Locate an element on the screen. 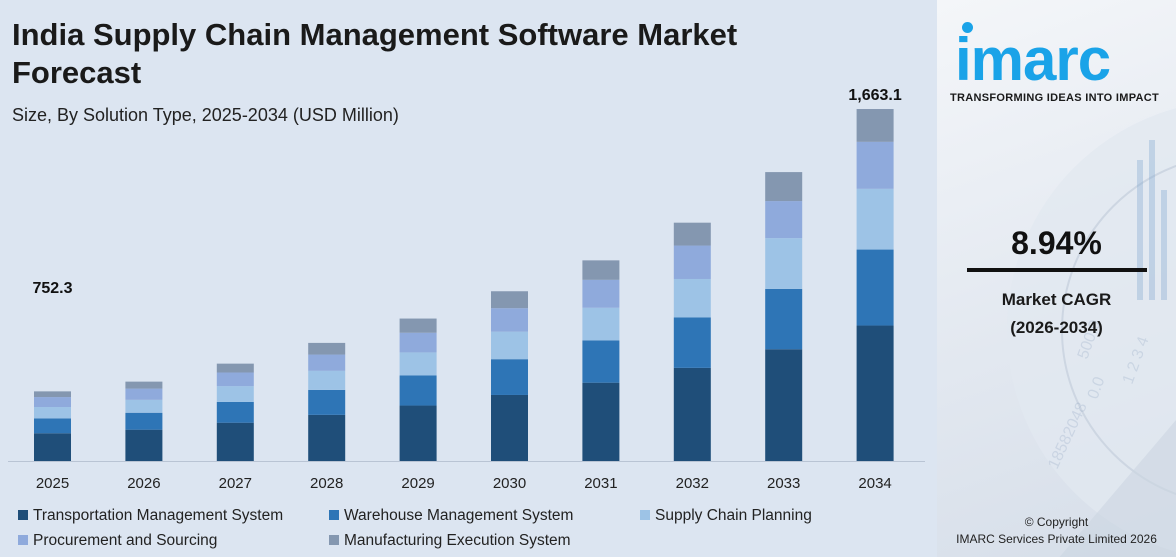 This screenshot has width=1176, height=557. x-tick-label: 2030 is located at coordinates (509, 483).